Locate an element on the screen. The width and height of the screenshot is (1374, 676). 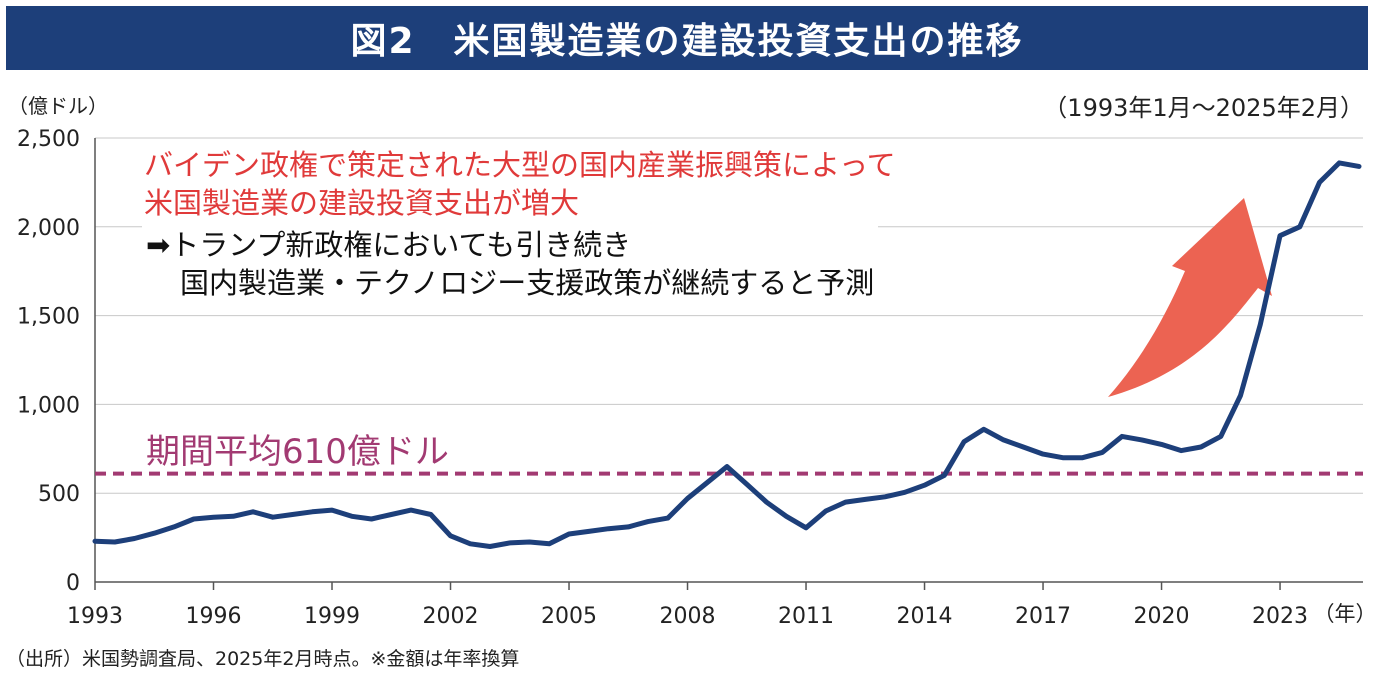
y-tick-label: 2,500 is located at coordinates (48, 139).